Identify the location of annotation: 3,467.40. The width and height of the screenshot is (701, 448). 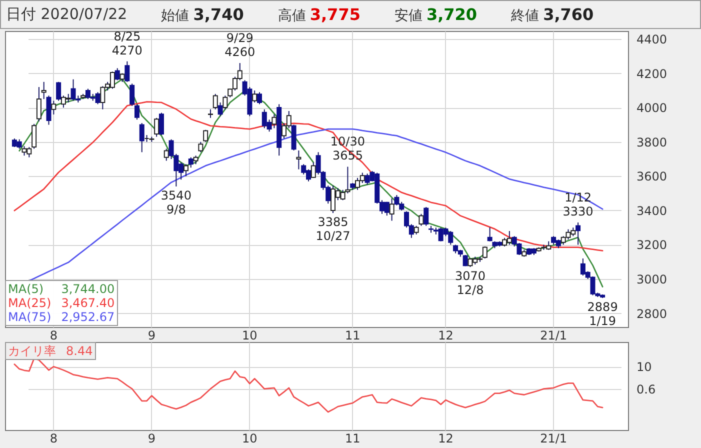
(88, 303).